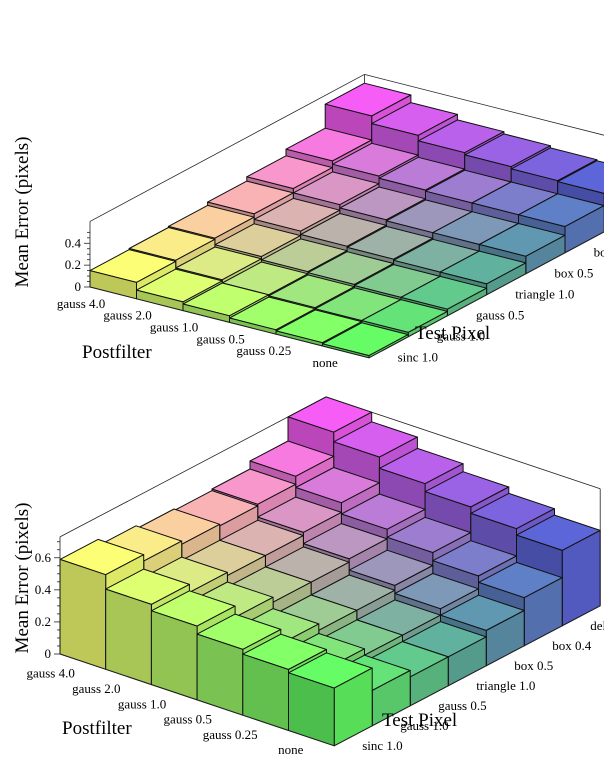 This screenshot has height=763, width=604. I want to click on z-tick-label: 0.6, so click(43, 557).